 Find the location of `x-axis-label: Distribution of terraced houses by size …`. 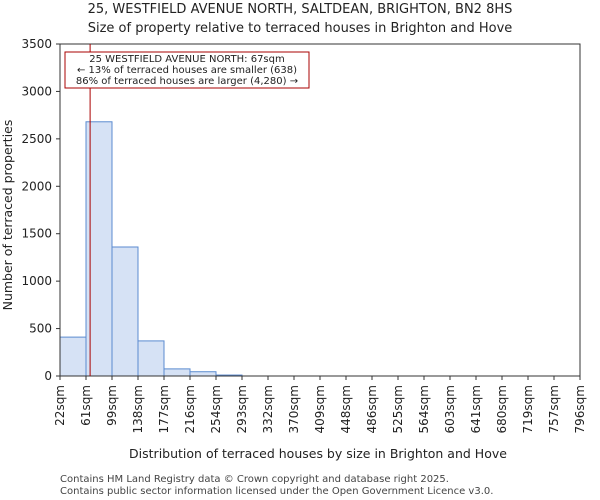

x-axis-label: Distribution of terraced houses by size … is located at coordinates (318, 453).